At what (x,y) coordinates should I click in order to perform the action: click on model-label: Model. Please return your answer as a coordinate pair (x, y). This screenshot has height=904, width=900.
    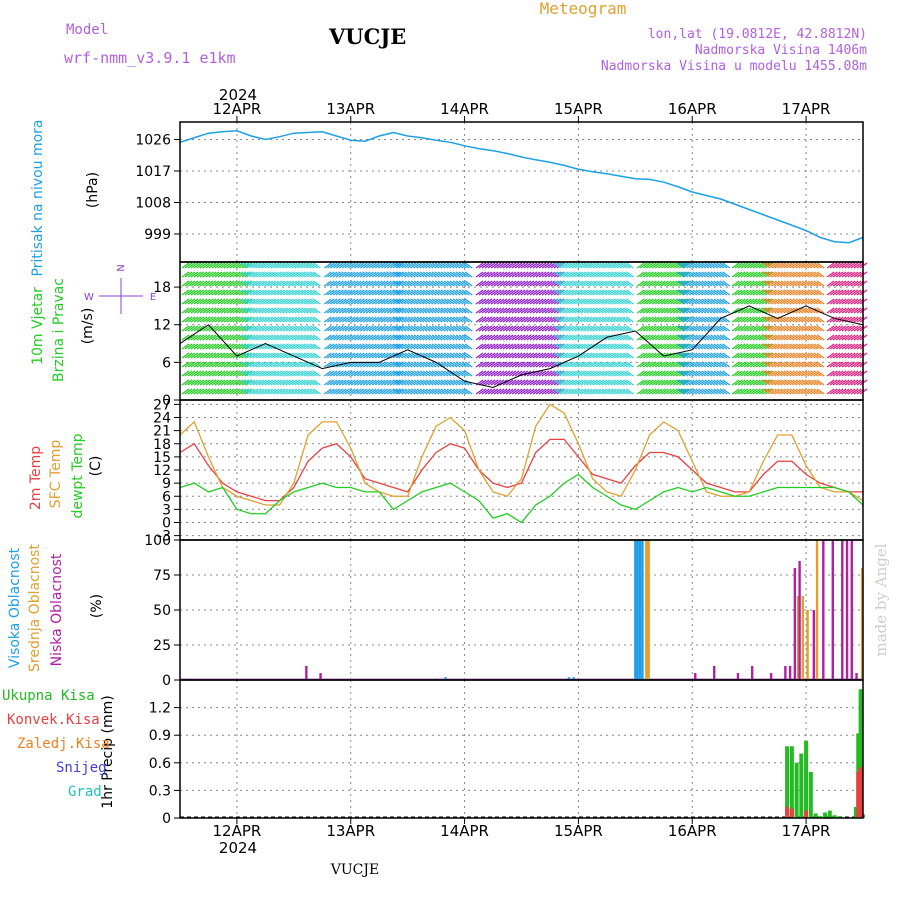
    Looking at the image, I should click on (87, 30).